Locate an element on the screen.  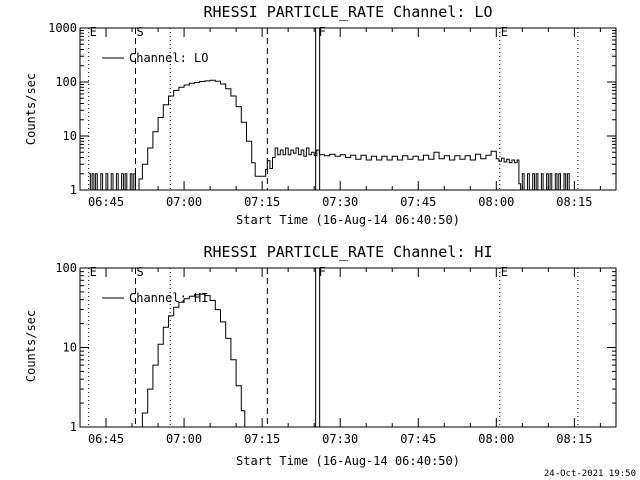
legend-label: Channel: LO is located at coordinates (168, 58).